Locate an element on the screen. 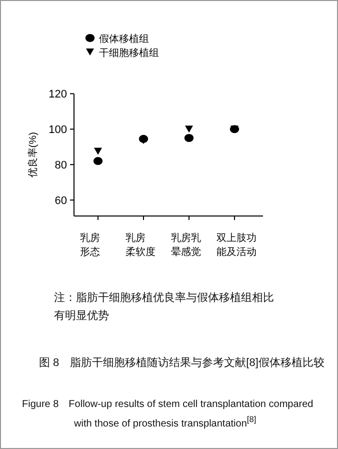 This screenshot has width=338, height=449. y-tick-label: 60 is located at coordinates (60, 201).